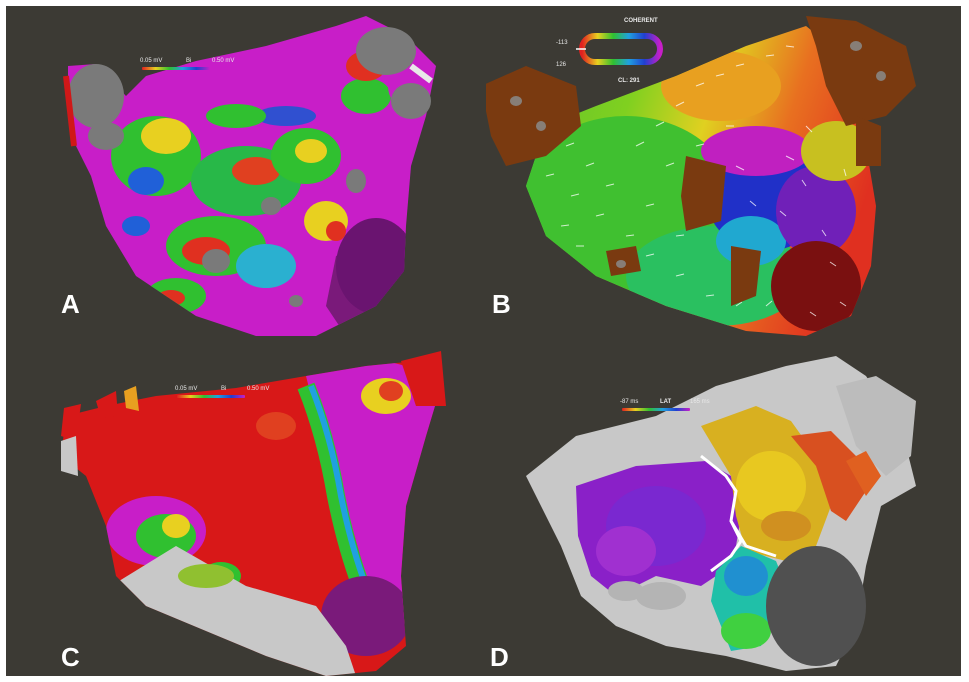 This screenshot has width=969, height=682. Describe the element at coordinates (619, 49) in the screenshot. I see `panel-b-color-loop` at that location.